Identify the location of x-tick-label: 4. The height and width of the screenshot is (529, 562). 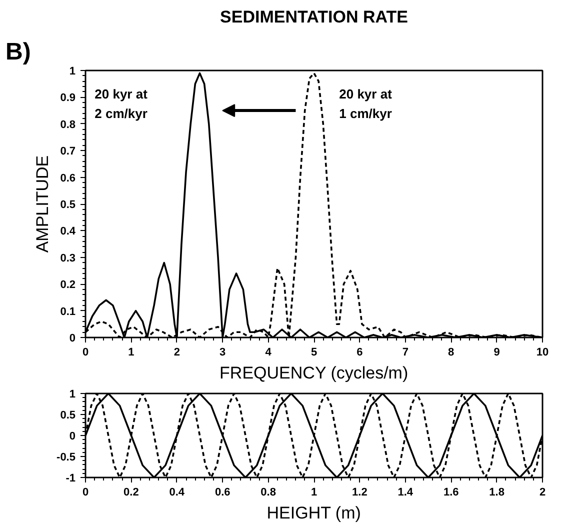
(268, 352).